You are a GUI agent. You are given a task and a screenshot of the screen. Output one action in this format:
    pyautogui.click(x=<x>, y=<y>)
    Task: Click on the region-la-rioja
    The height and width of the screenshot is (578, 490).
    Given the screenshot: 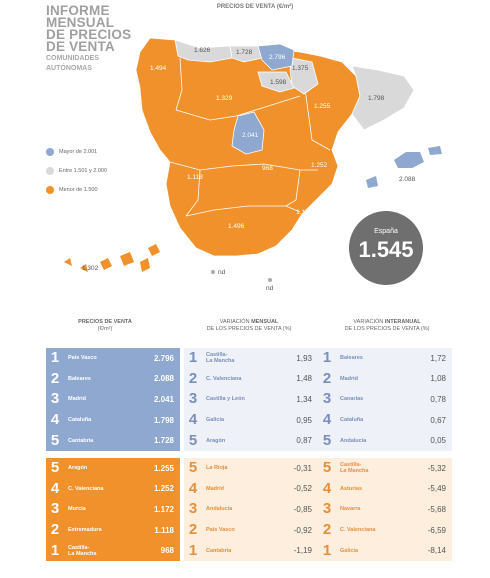 What is the action you would take?
    pyautogui.click(x=276, y=82)
    